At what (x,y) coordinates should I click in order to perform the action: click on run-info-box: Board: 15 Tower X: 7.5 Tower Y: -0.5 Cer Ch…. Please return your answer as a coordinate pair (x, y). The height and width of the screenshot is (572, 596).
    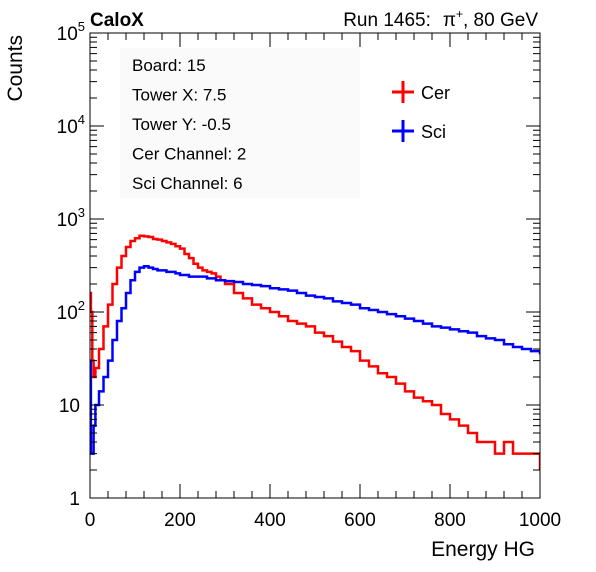
    Looking at the image, I should click on (240, 123).